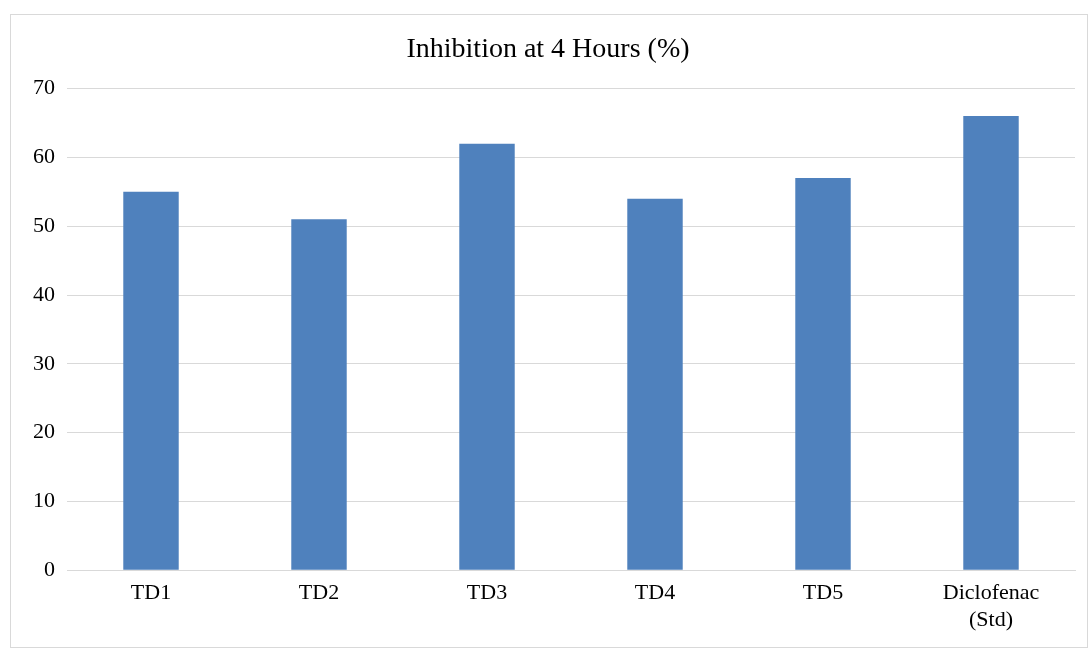  I want to click on y-tick-label: 40, so click(44, 293).